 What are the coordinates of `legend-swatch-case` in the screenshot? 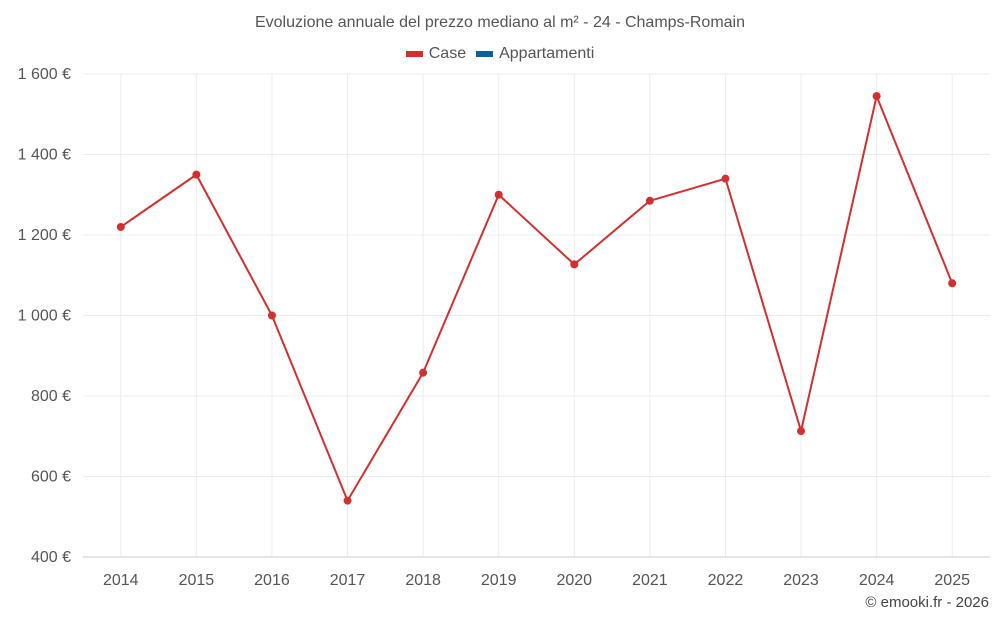 It's located at (414, 54).